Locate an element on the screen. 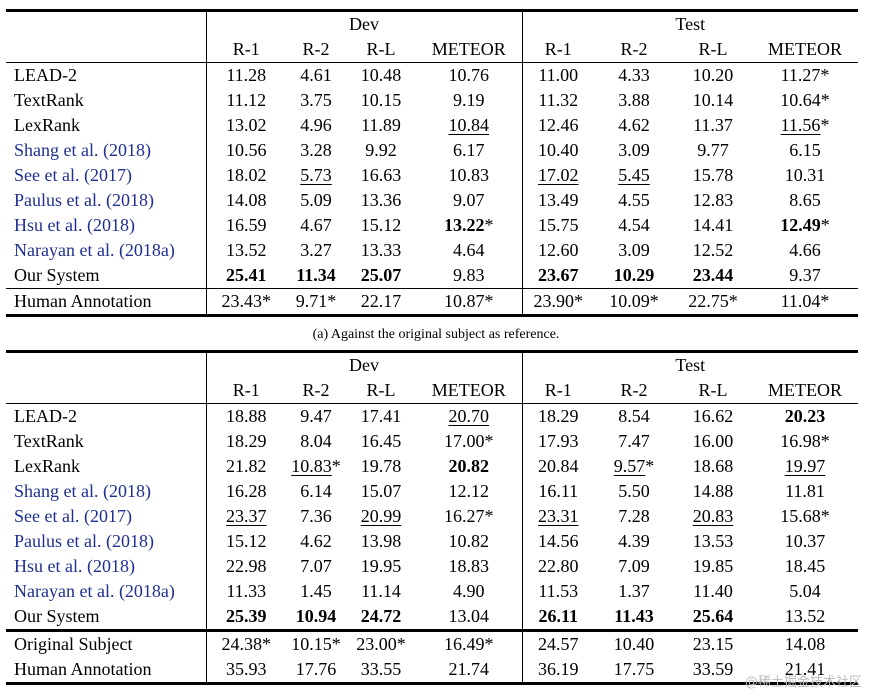 This screenshot has width=872, height=696. watermark: @稀土掘金技术社区 is located at coordinates (803, 682).